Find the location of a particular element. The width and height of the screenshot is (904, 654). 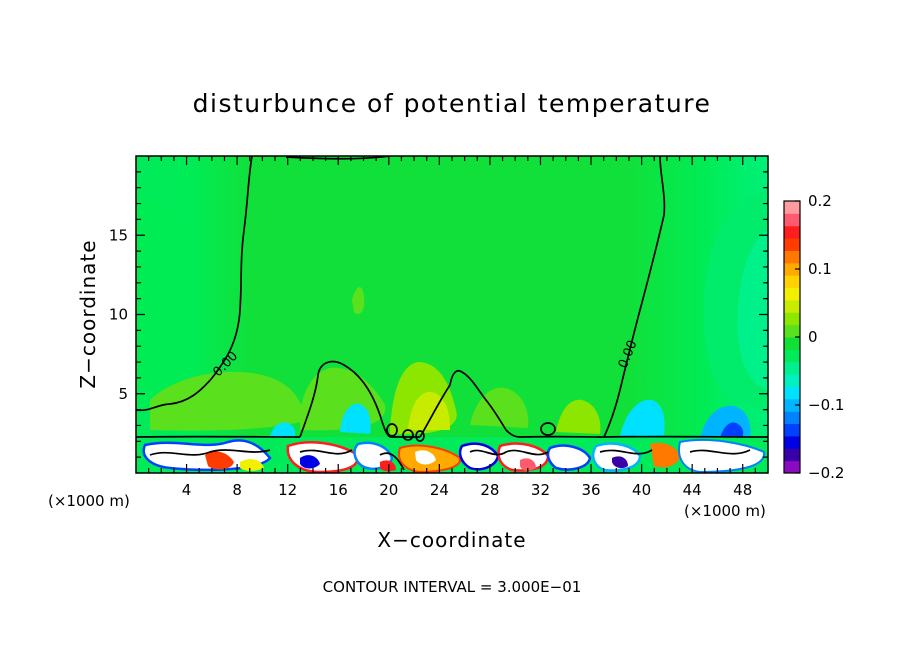

cool-region-left is located at coordinates (168, 307).